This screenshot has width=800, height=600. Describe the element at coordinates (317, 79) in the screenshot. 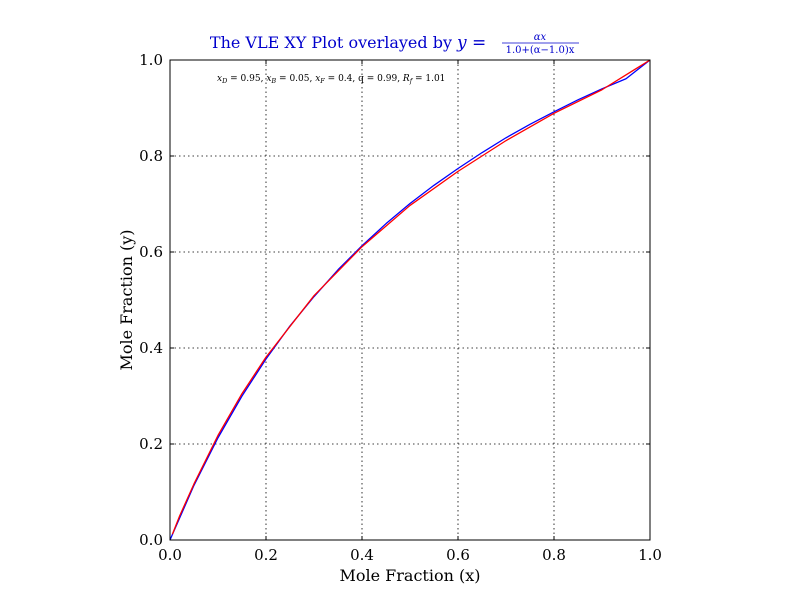

I see `annot-xf-symbol: x` at that location.